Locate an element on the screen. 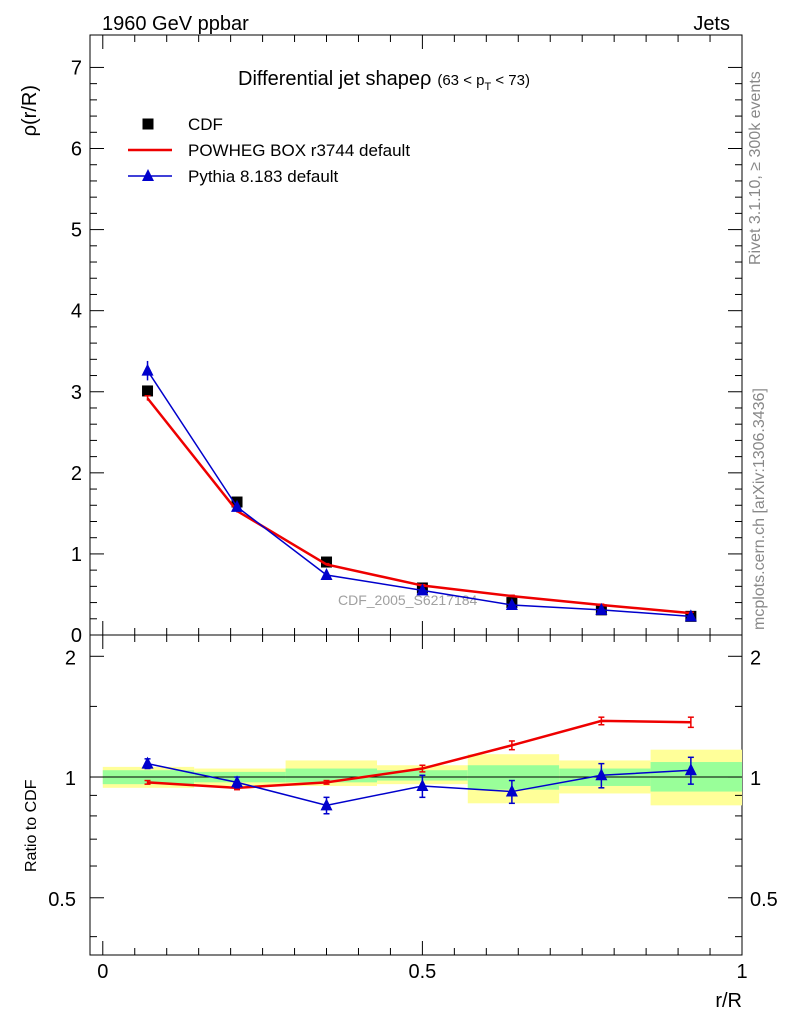 The image size is (786, 1024). main-title: Differential jet shapeρ (63 < pT < 73) is located at coordinates (384, 80).